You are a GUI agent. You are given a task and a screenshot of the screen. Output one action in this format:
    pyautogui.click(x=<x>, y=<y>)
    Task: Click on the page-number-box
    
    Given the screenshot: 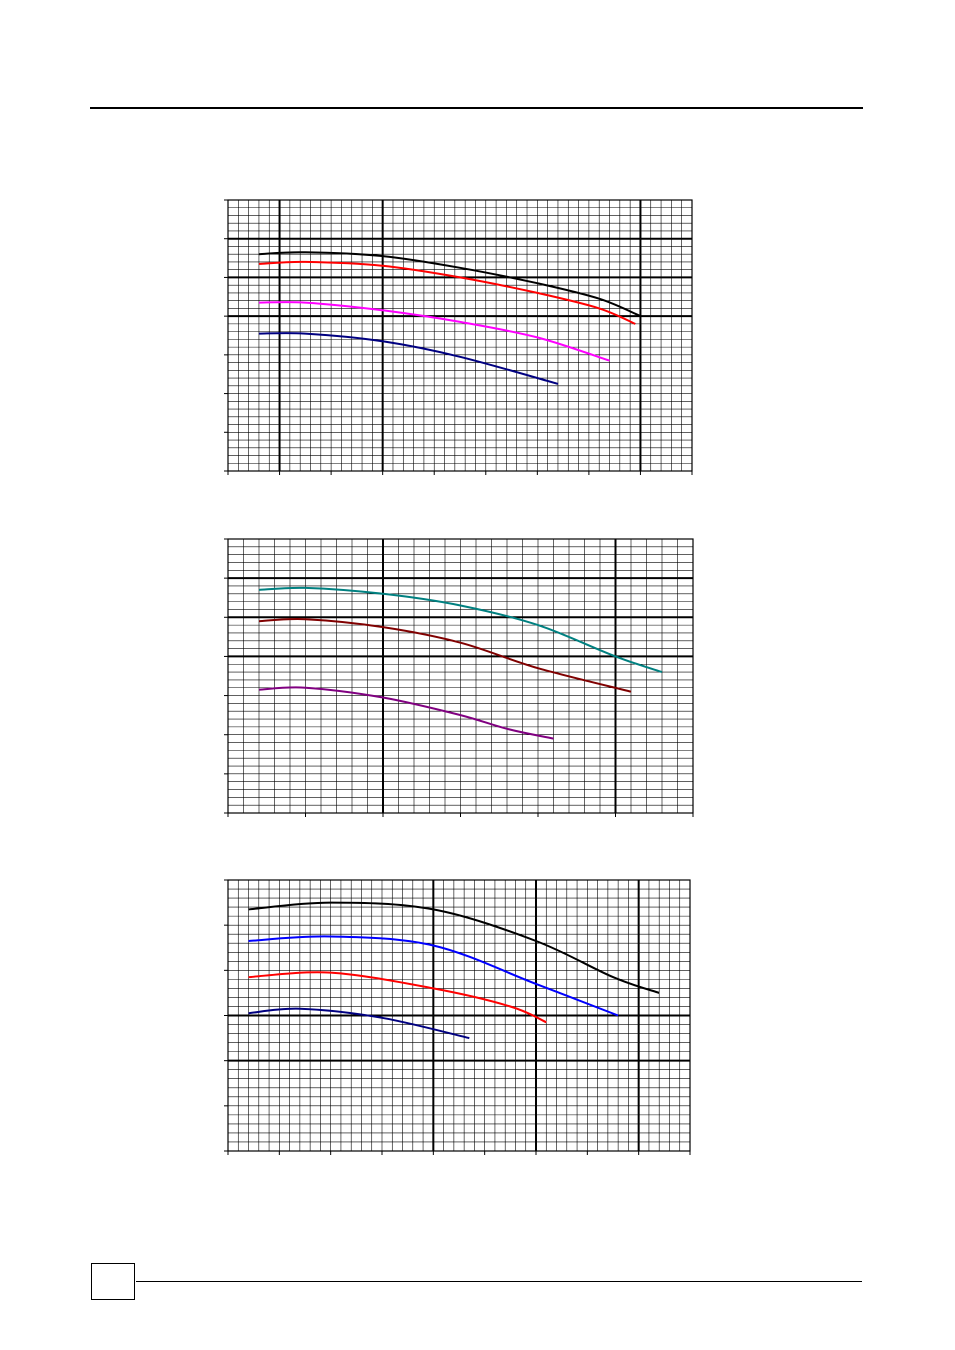 What is the action you would take?
    pyautogui.click(x=113, y=1281)
    